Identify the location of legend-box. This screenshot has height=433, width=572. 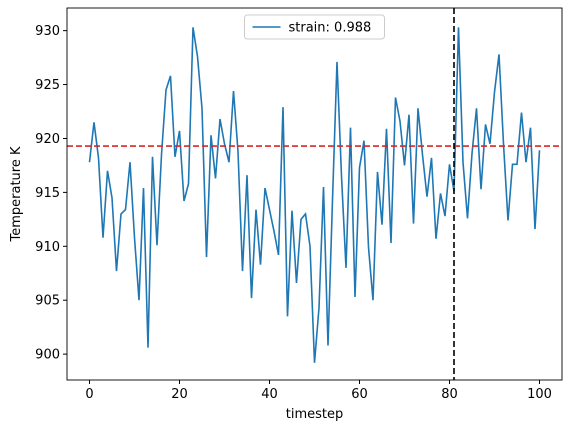
(314, 27).